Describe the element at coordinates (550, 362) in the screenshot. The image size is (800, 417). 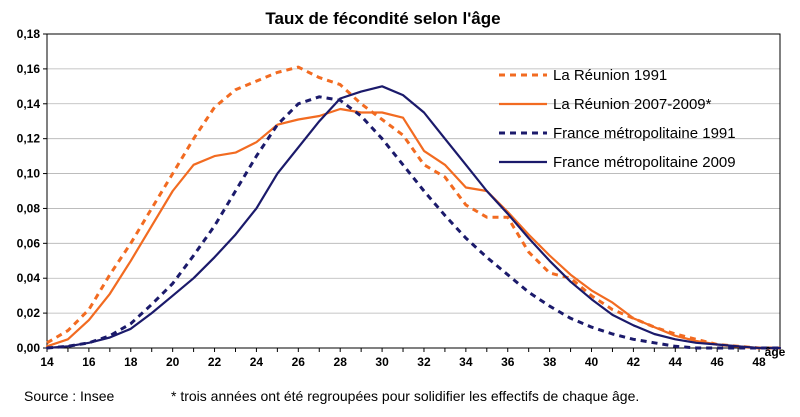
I see `x-tick-label: 38` at that location.